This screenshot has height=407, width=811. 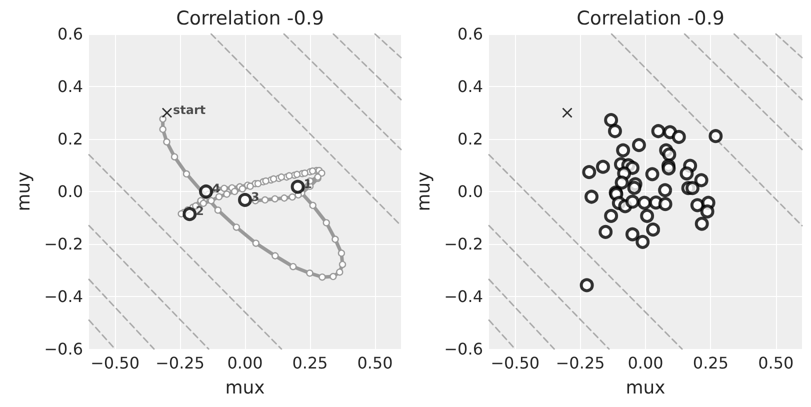 What do you see at coordinates (308, 183) in the screenshot?
I see `annotation: 1` at bounding box center [308, 183].